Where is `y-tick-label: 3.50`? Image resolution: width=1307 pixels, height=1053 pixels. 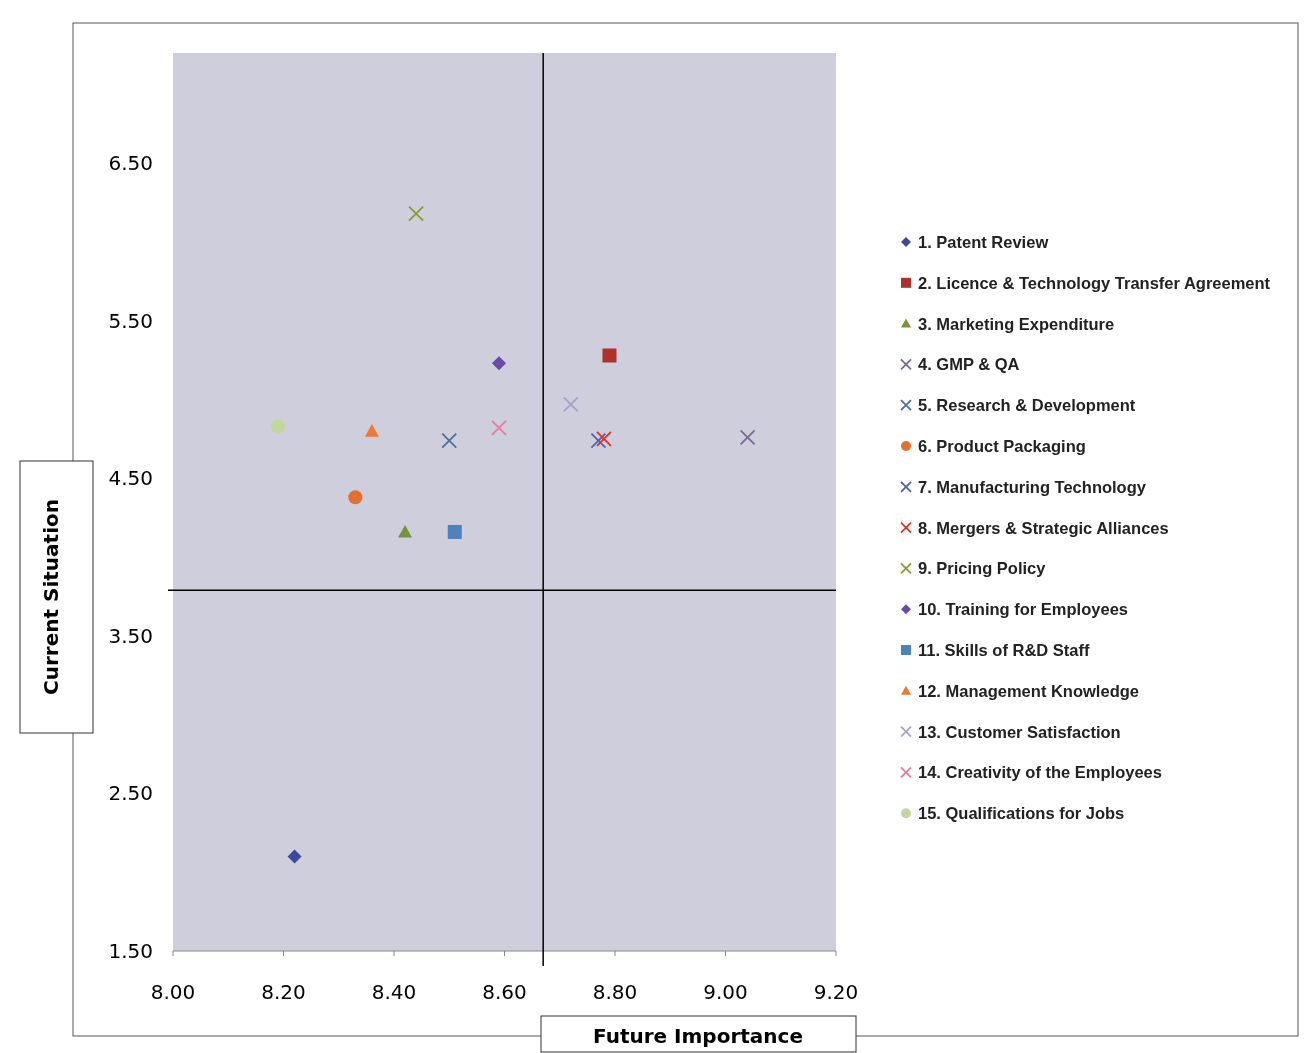
y-tick-label: 3.50 is located at coordinates (130, 635).